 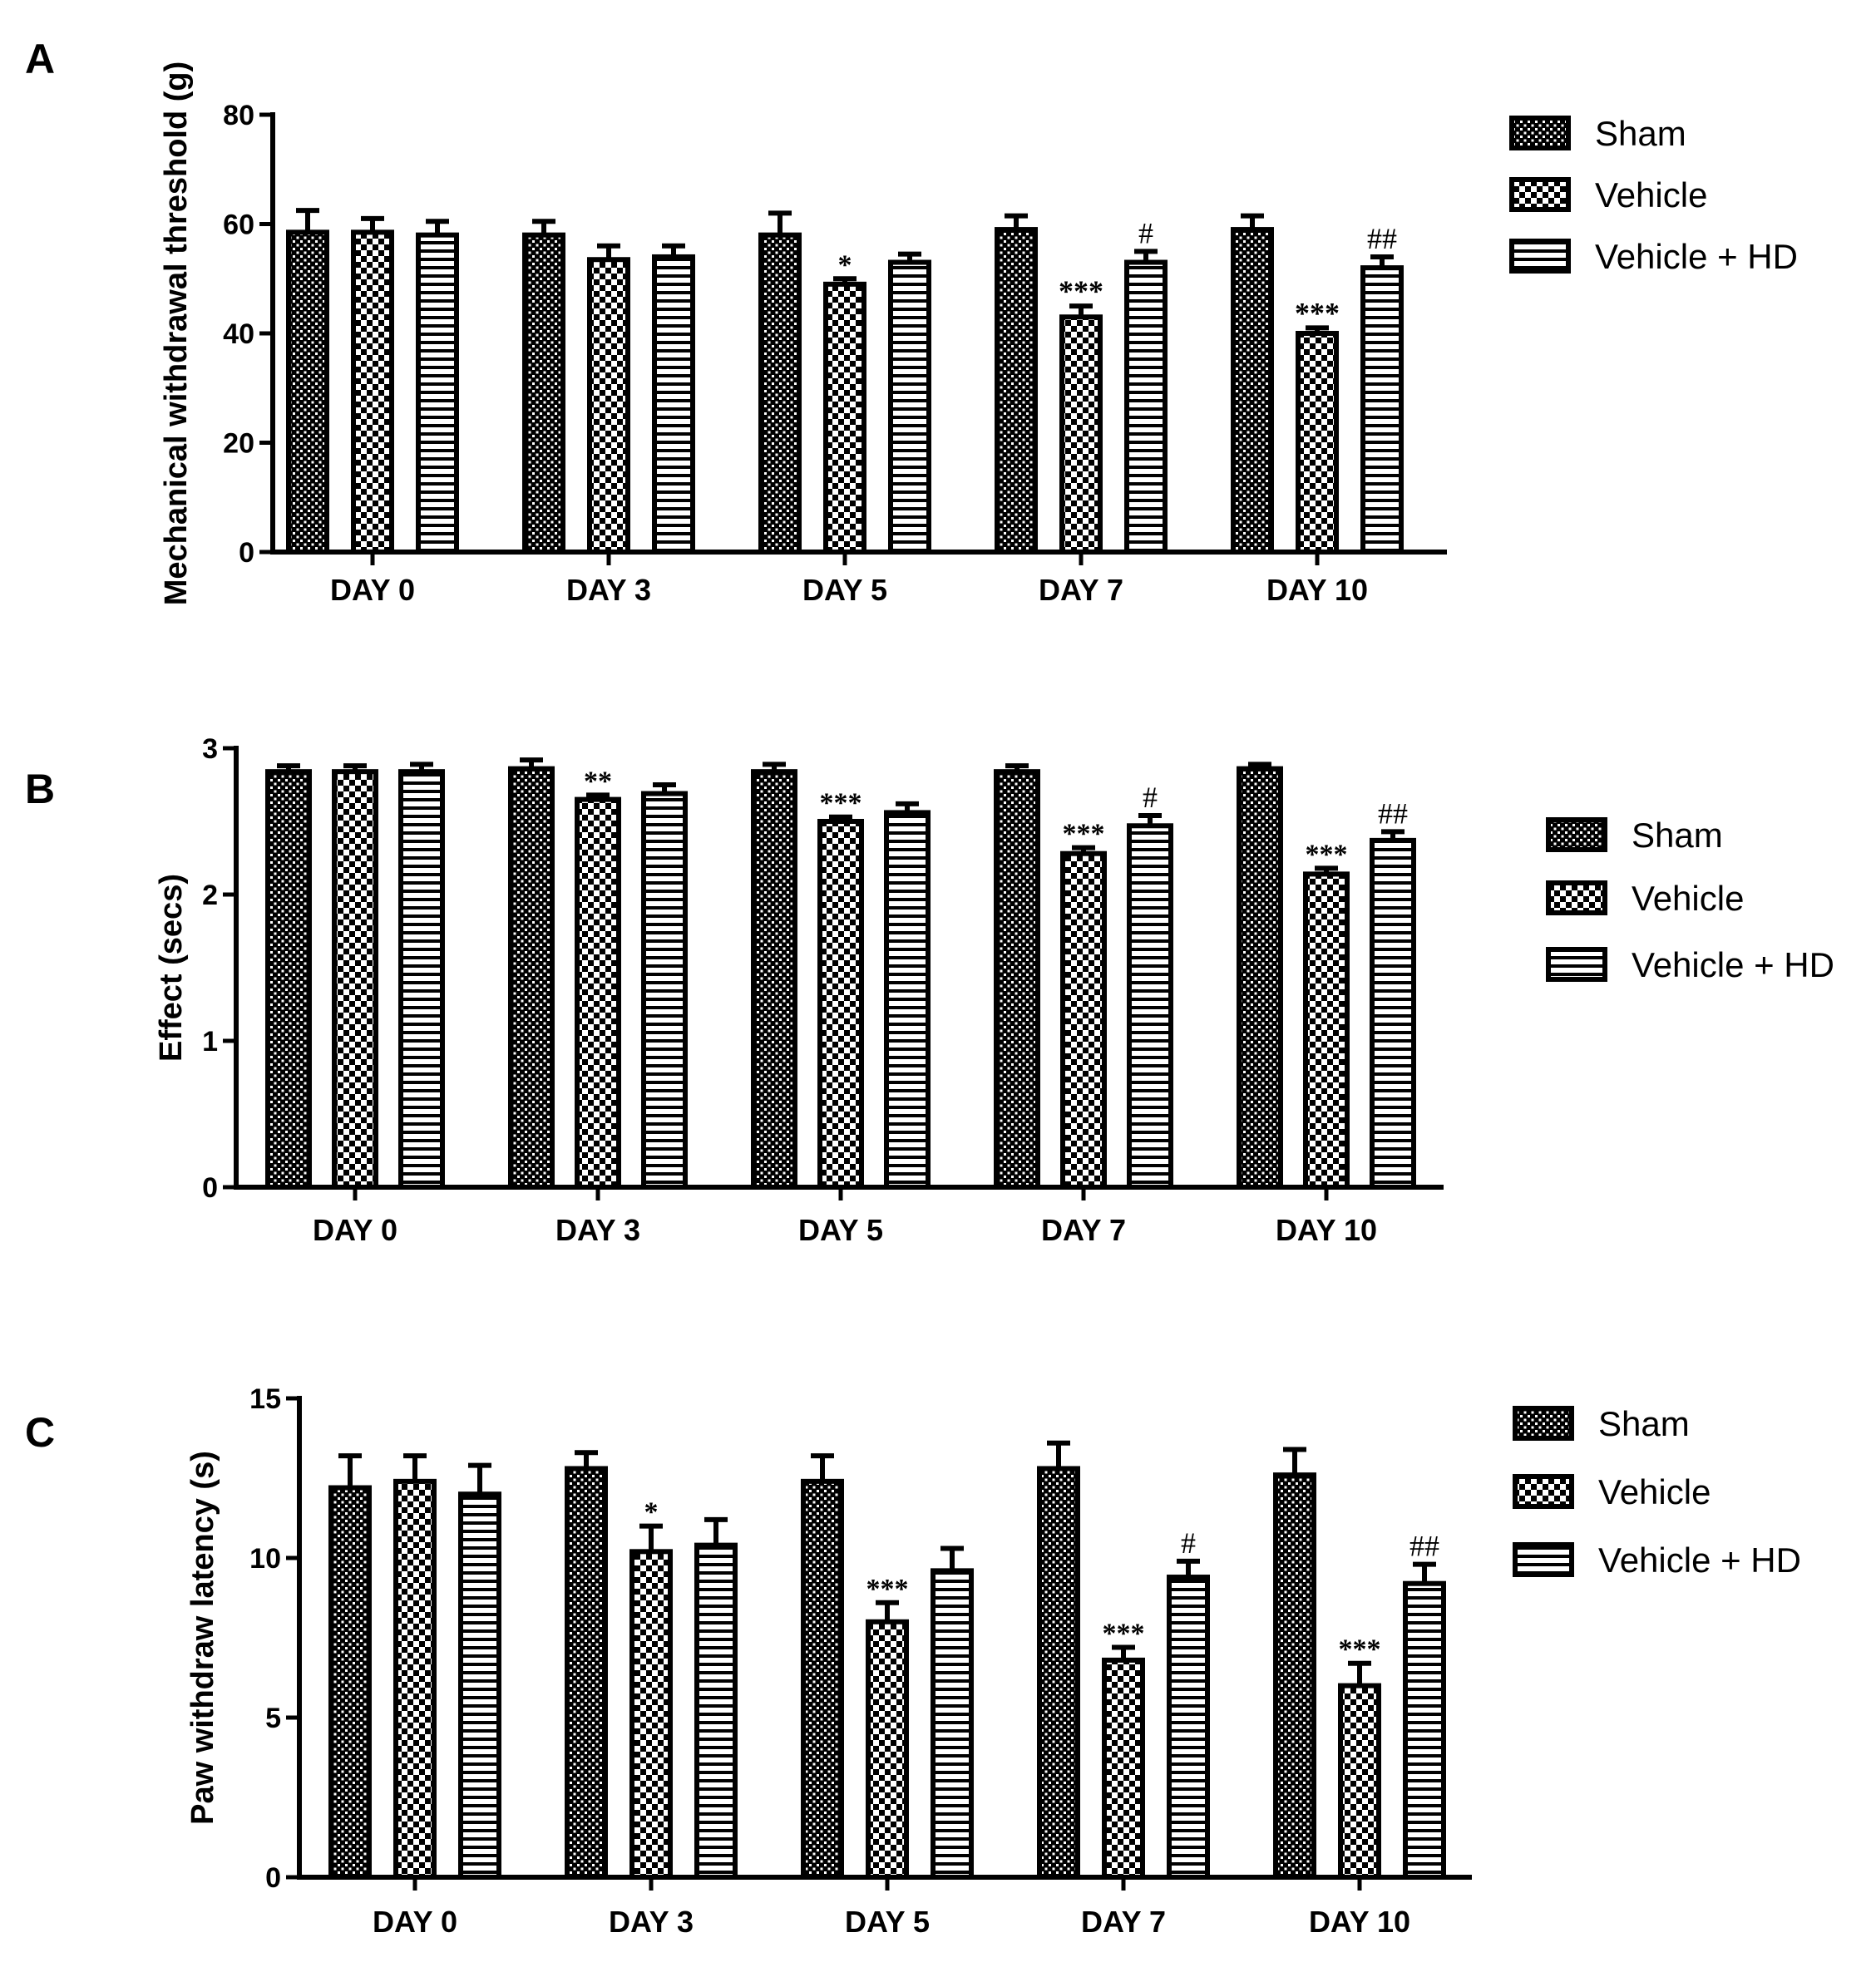 I want to click on significance-label-a: ##, so click(x=1382, y=238).